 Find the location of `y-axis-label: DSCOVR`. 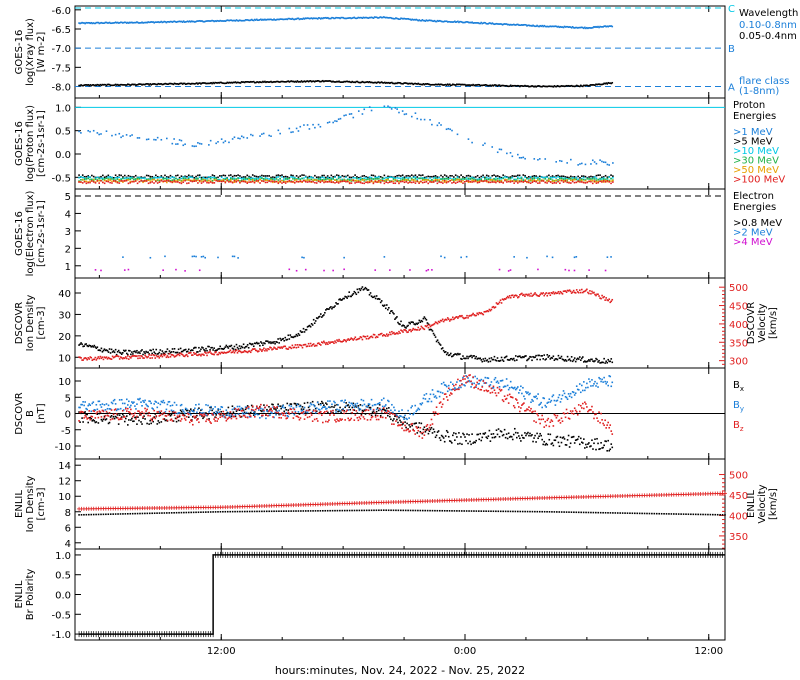

y-axis-label: DSCOVR is located at coordinates (19, 323).